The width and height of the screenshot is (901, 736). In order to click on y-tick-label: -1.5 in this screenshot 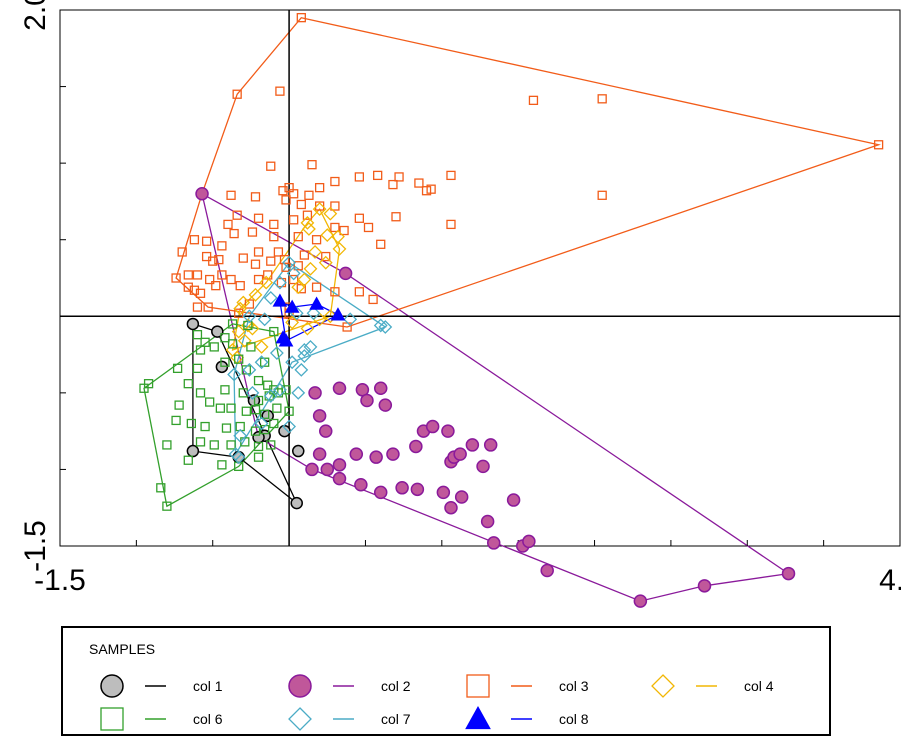, I will do `click(35, 546)`.